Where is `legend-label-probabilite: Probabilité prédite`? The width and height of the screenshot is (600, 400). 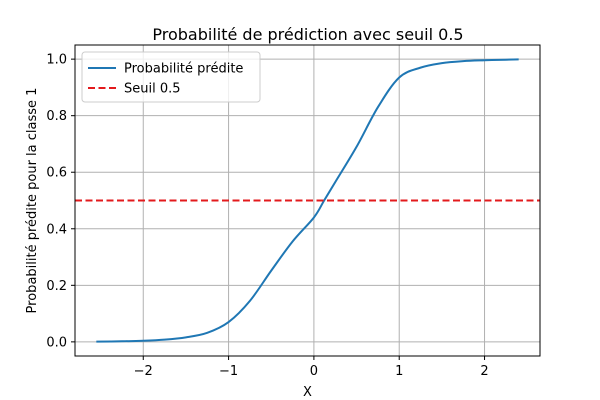 legend-label-probabilite: Probabilité prédite is located at coordinates (183, 69).